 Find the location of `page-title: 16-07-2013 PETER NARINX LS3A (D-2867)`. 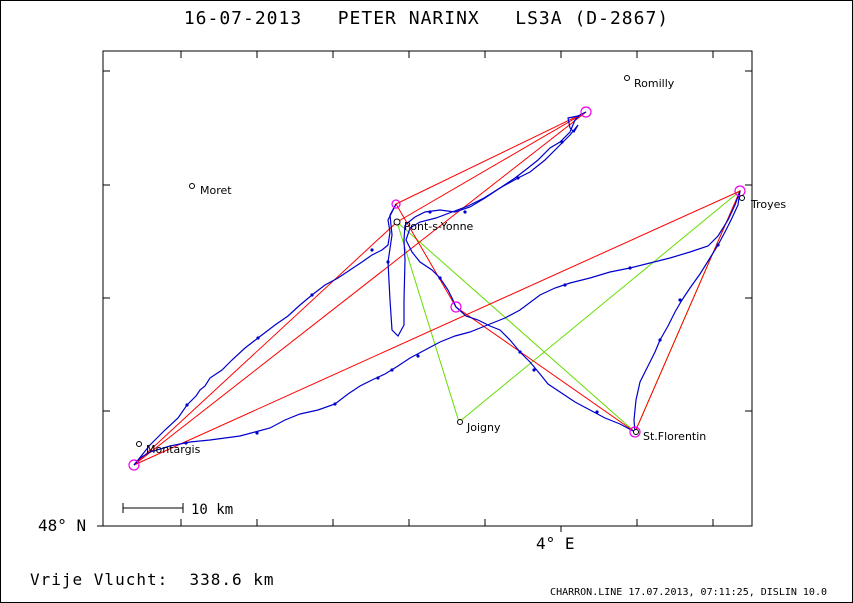

page-title: 16-07-2013 PETER NARINX LS3A (D-2867) is located at coordinates (426, 18).